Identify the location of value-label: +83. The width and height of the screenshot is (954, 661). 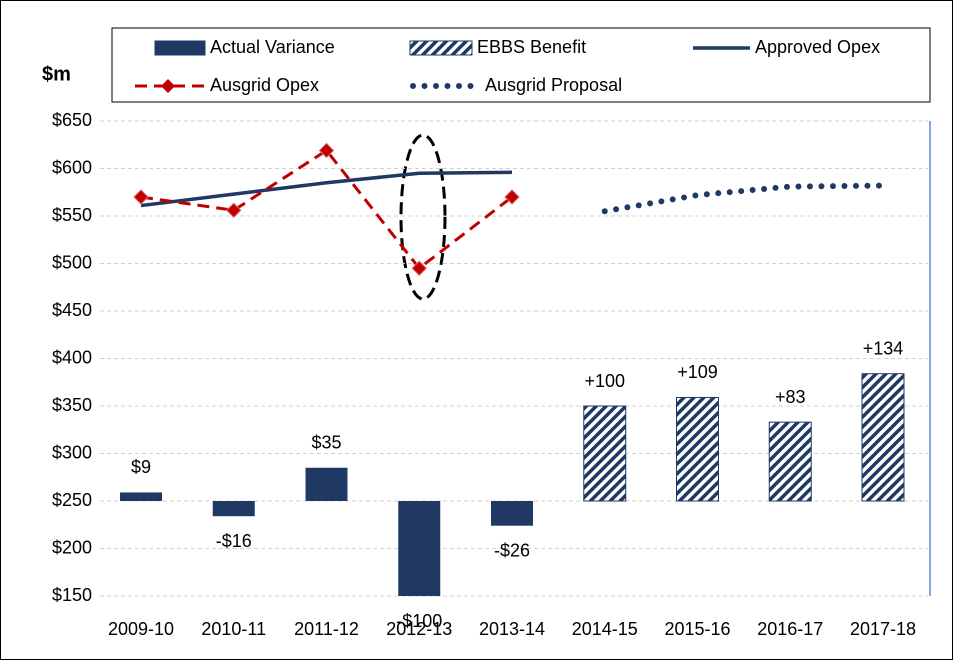
(790, 397).